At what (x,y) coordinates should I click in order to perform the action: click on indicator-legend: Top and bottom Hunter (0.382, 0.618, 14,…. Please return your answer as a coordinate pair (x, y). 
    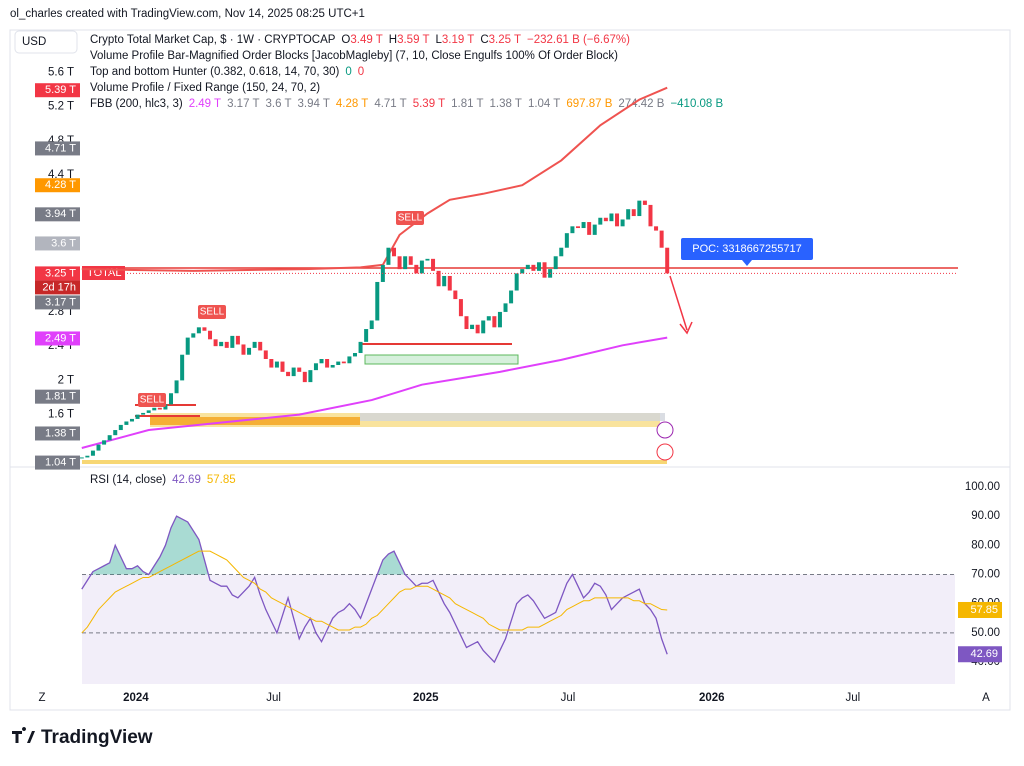
    Looking at the image, I should click on (227, 72).